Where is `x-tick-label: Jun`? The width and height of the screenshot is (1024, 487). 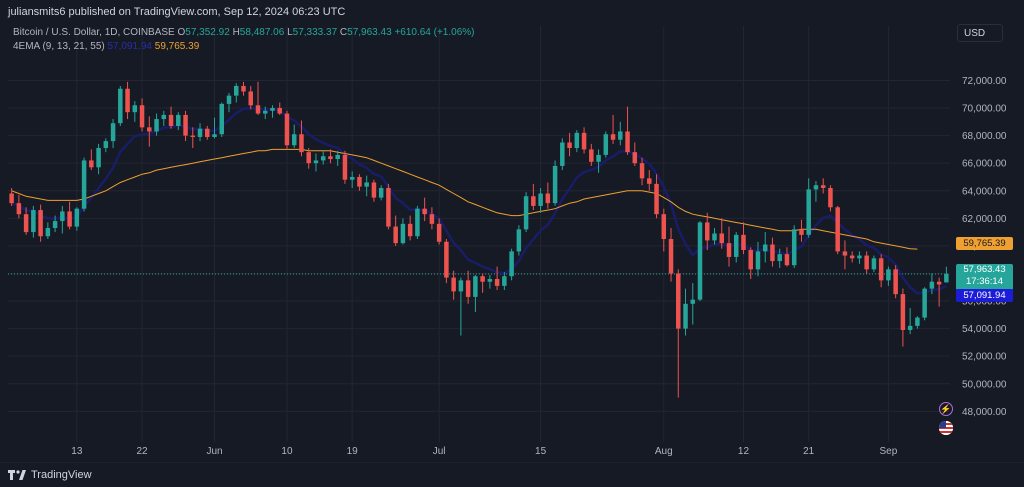 x-tick-label: Jun is located at coordinates (214, 451).